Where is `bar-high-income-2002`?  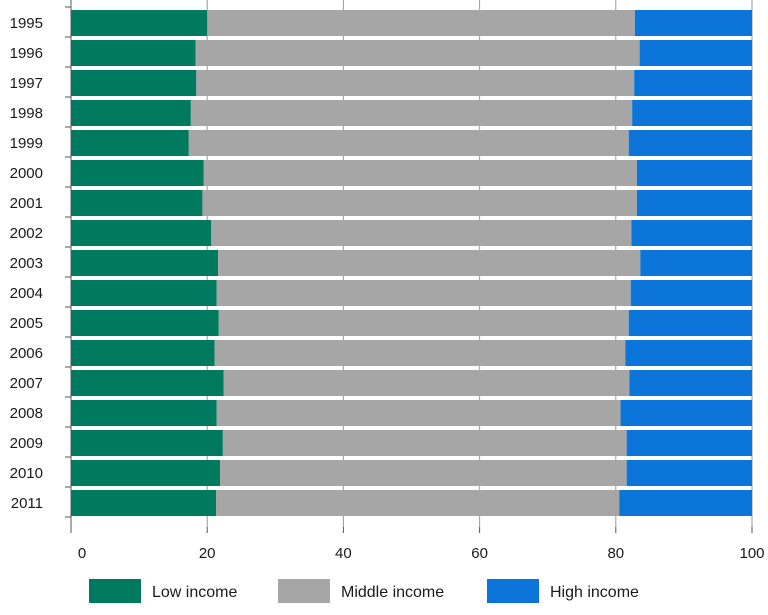 bar-high-income-2002 is located at coordinates (691, 233).